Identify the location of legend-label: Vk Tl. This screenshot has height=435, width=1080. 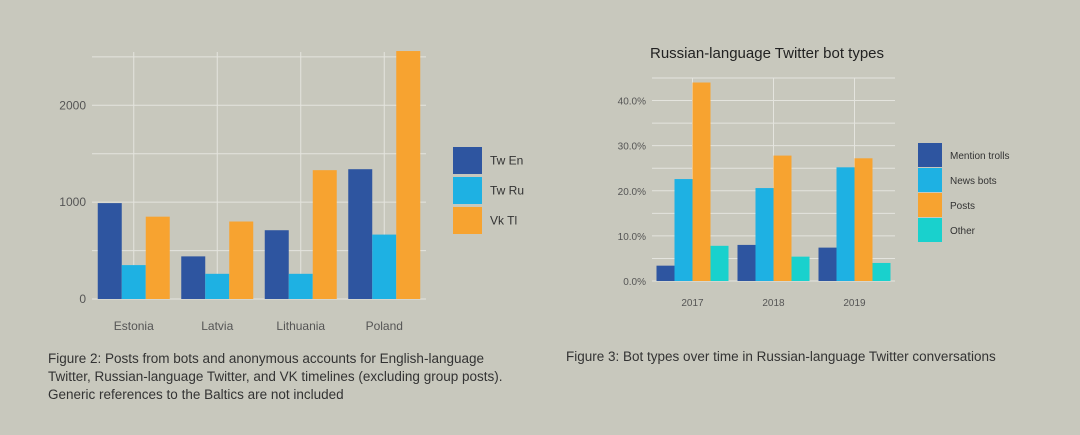
(503, 221).